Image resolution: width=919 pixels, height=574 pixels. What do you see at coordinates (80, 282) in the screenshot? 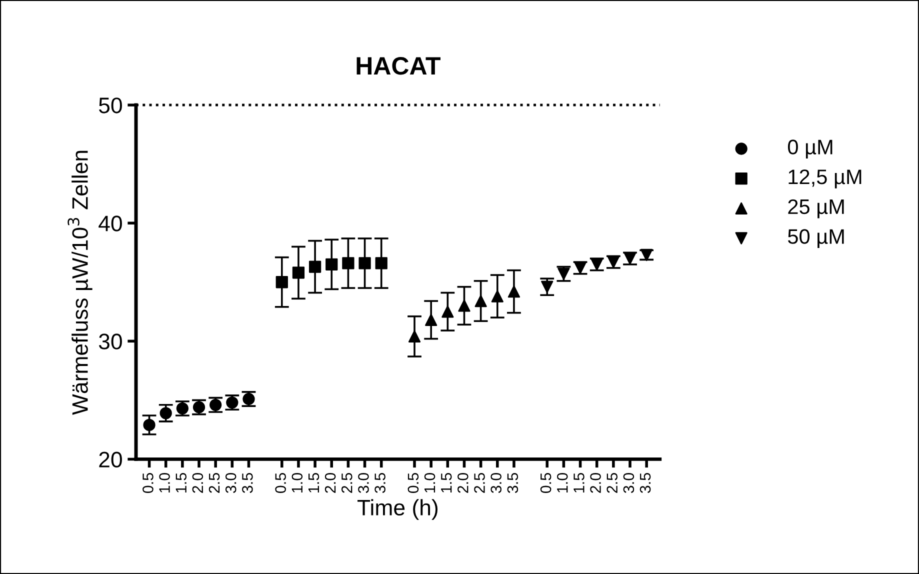
I see `y-axis-title: Wärmefluss µW/10$^{3}$ Zellen` at bounding box center [80, 282].